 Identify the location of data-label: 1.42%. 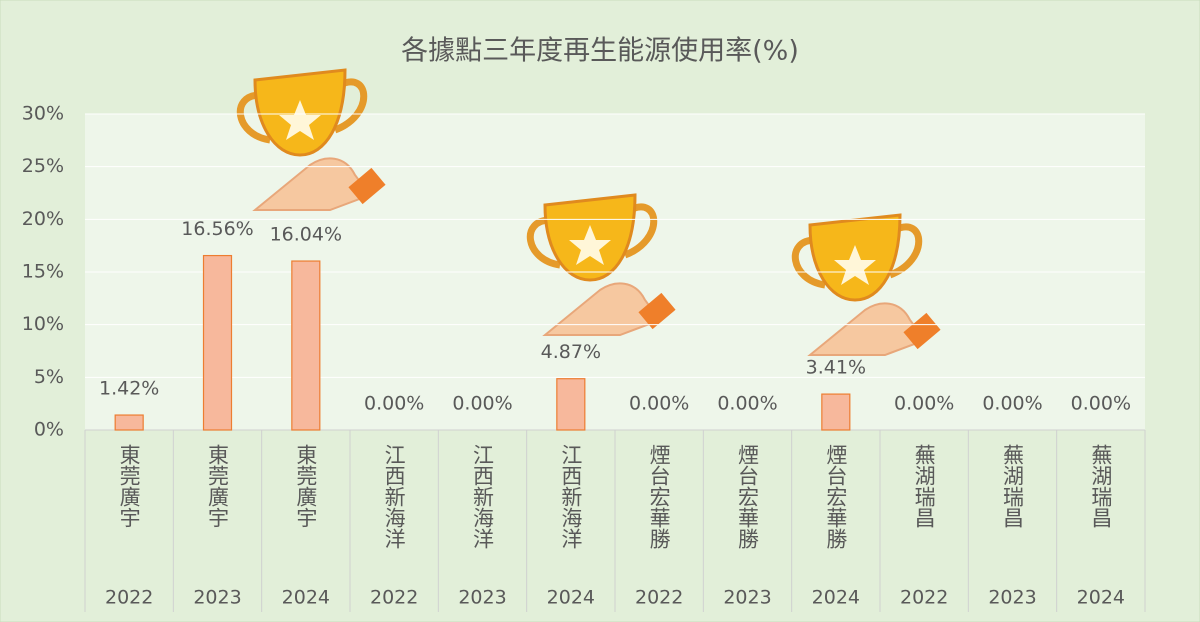
(129, 389).